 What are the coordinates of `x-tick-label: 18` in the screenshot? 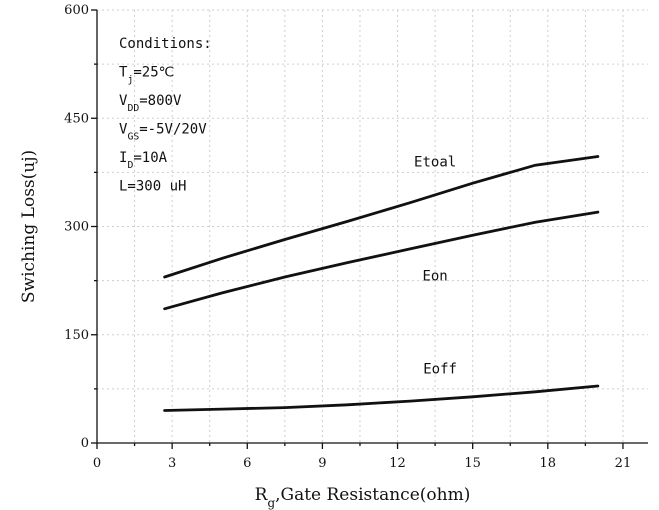 It's located at (548, 463).